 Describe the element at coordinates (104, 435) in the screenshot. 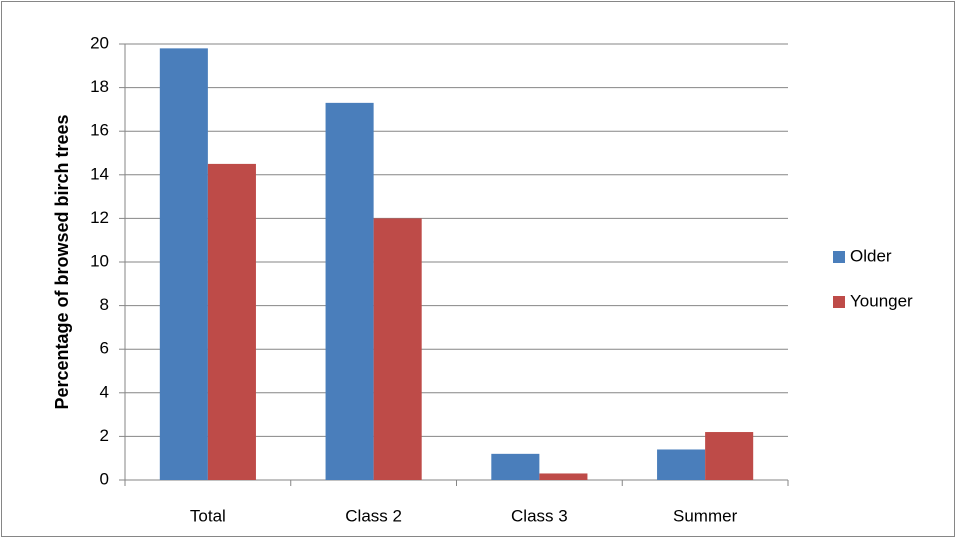

I see `y-tick-label: 2` at that location.